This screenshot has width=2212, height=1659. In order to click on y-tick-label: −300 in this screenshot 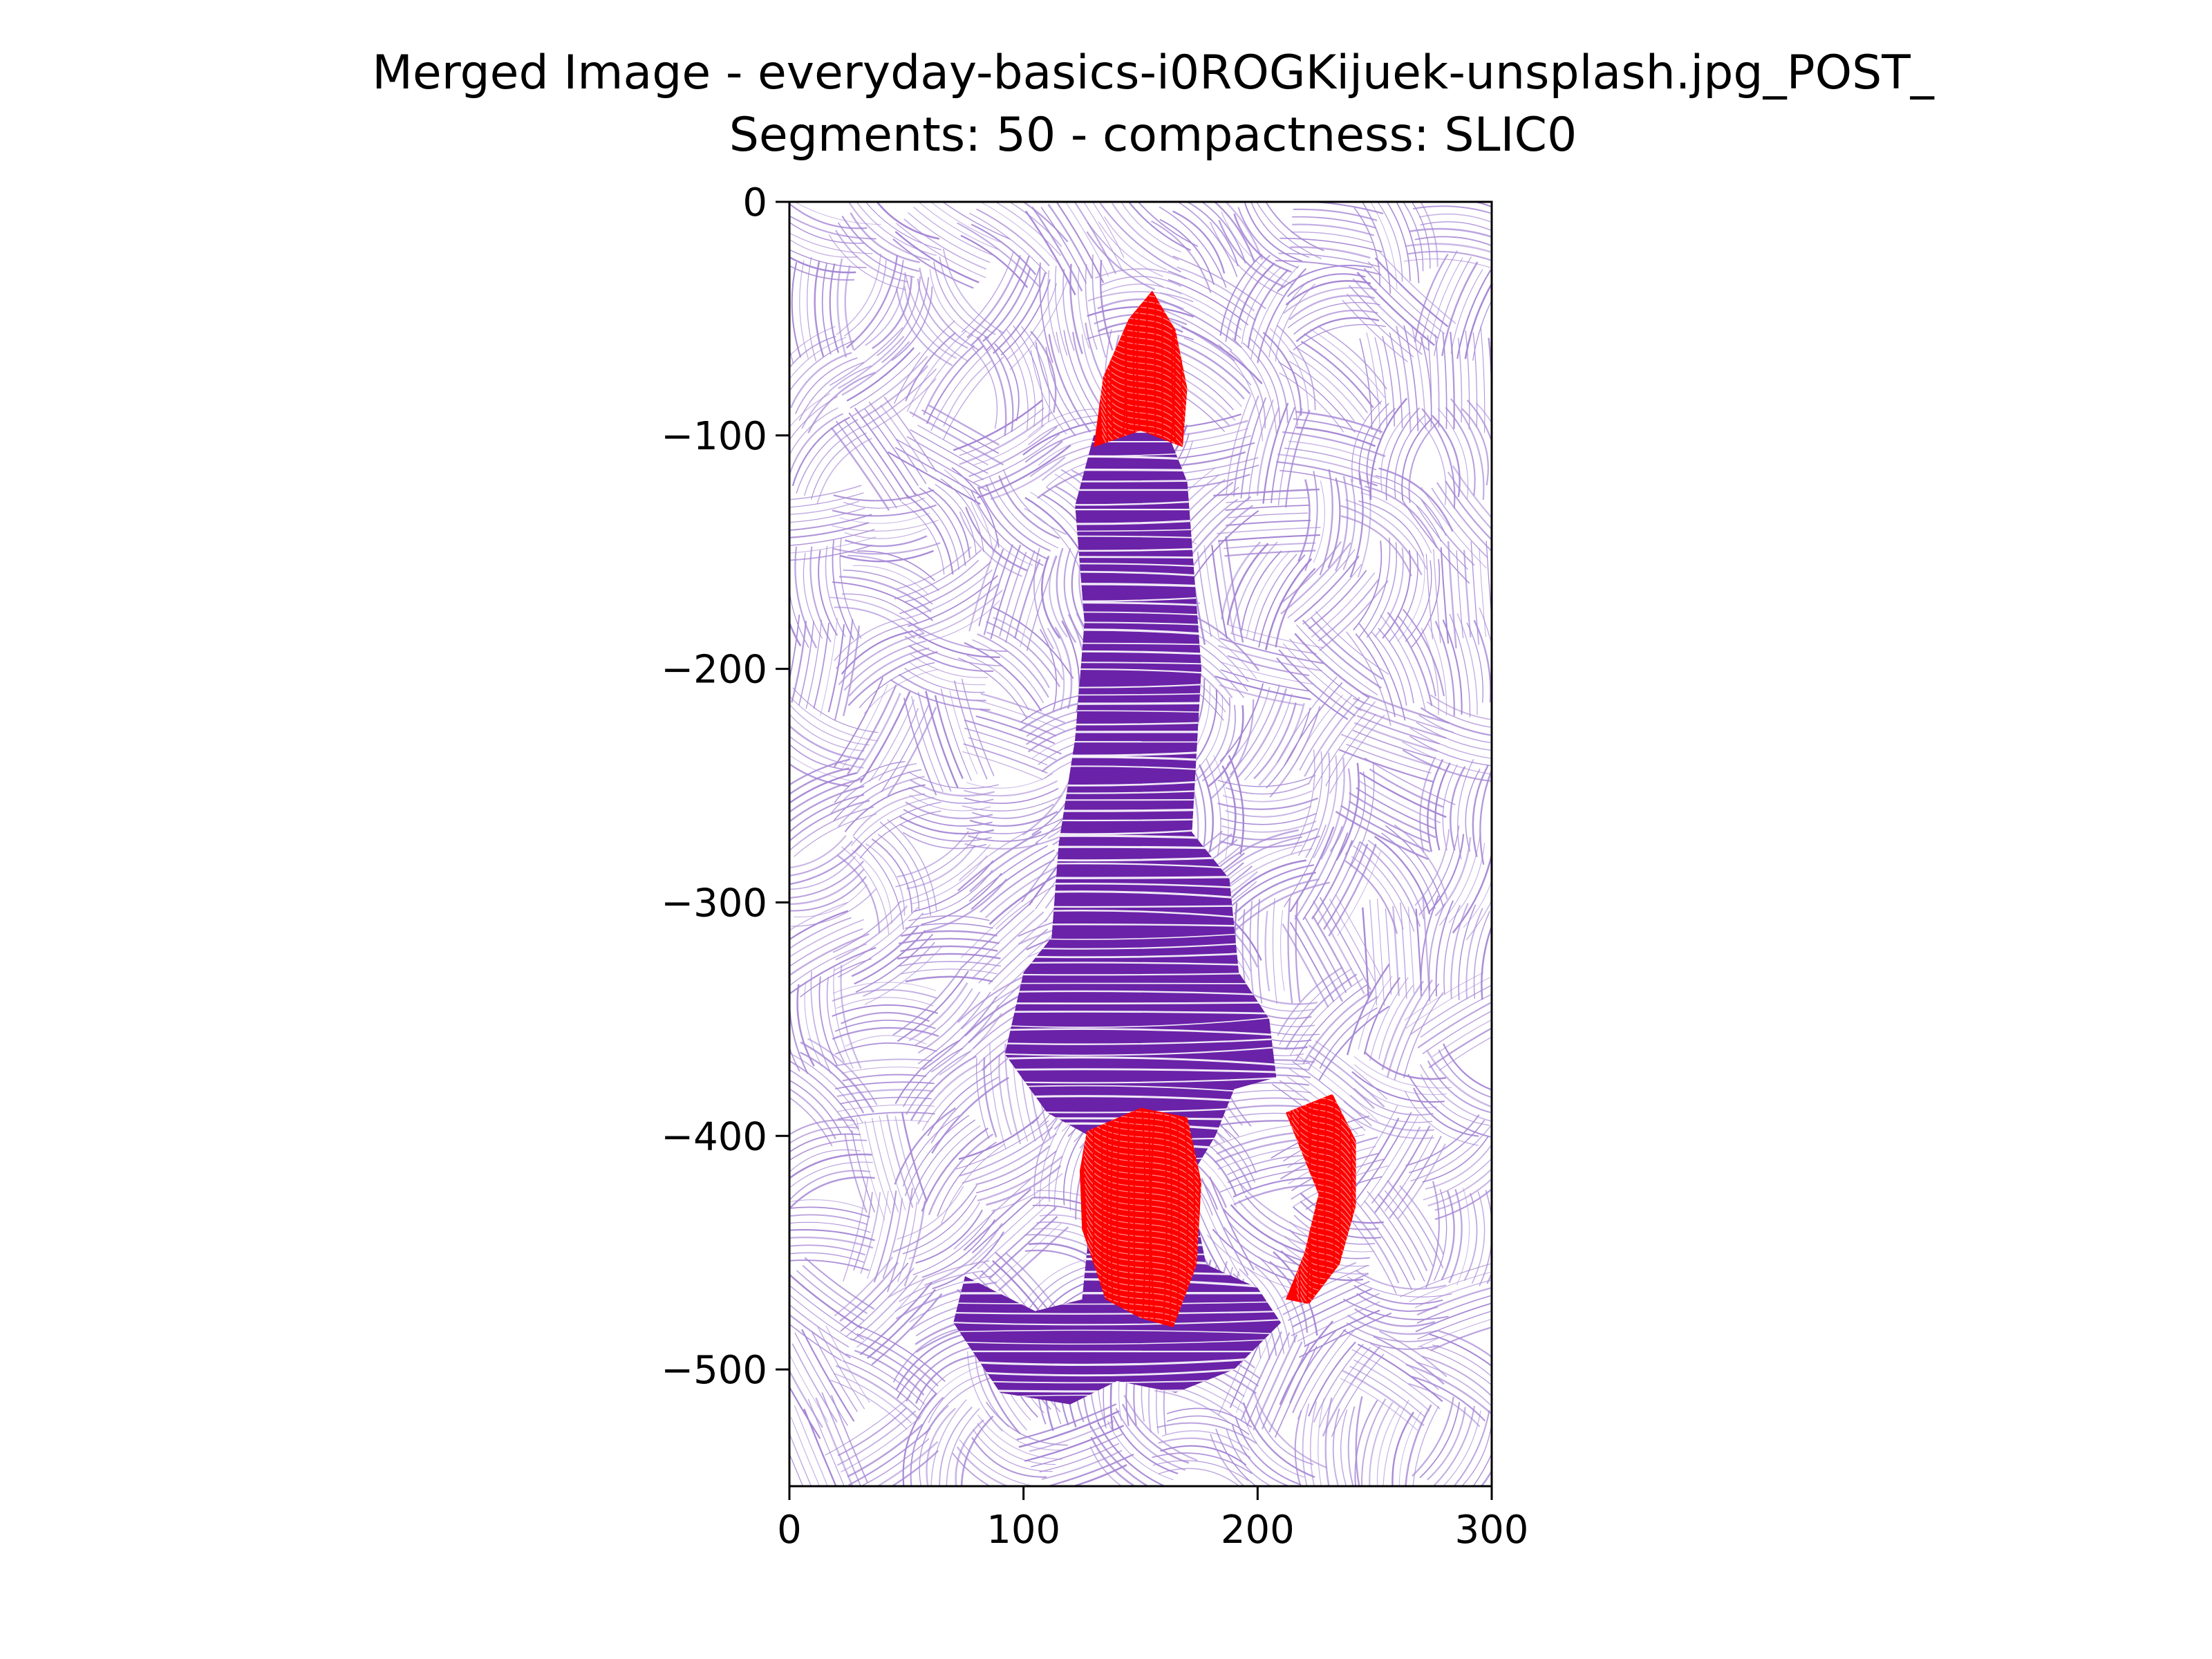, I will do `click(714, 903)`.